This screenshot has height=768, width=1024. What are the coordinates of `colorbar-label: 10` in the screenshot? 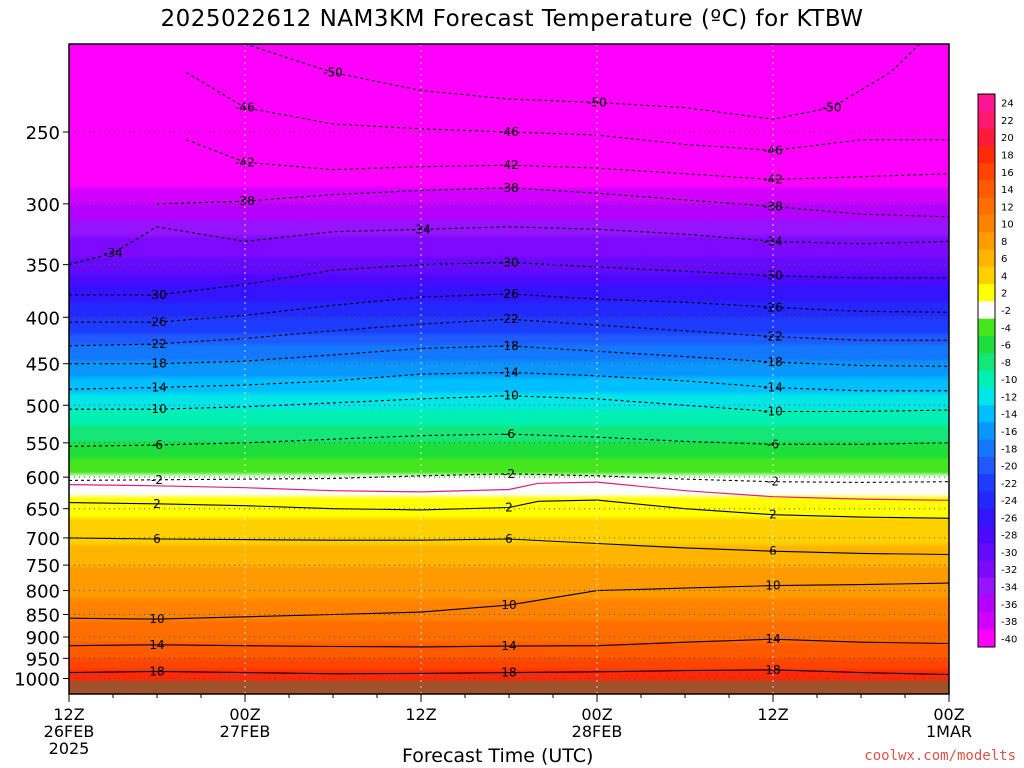 It's located at (1007, 225).